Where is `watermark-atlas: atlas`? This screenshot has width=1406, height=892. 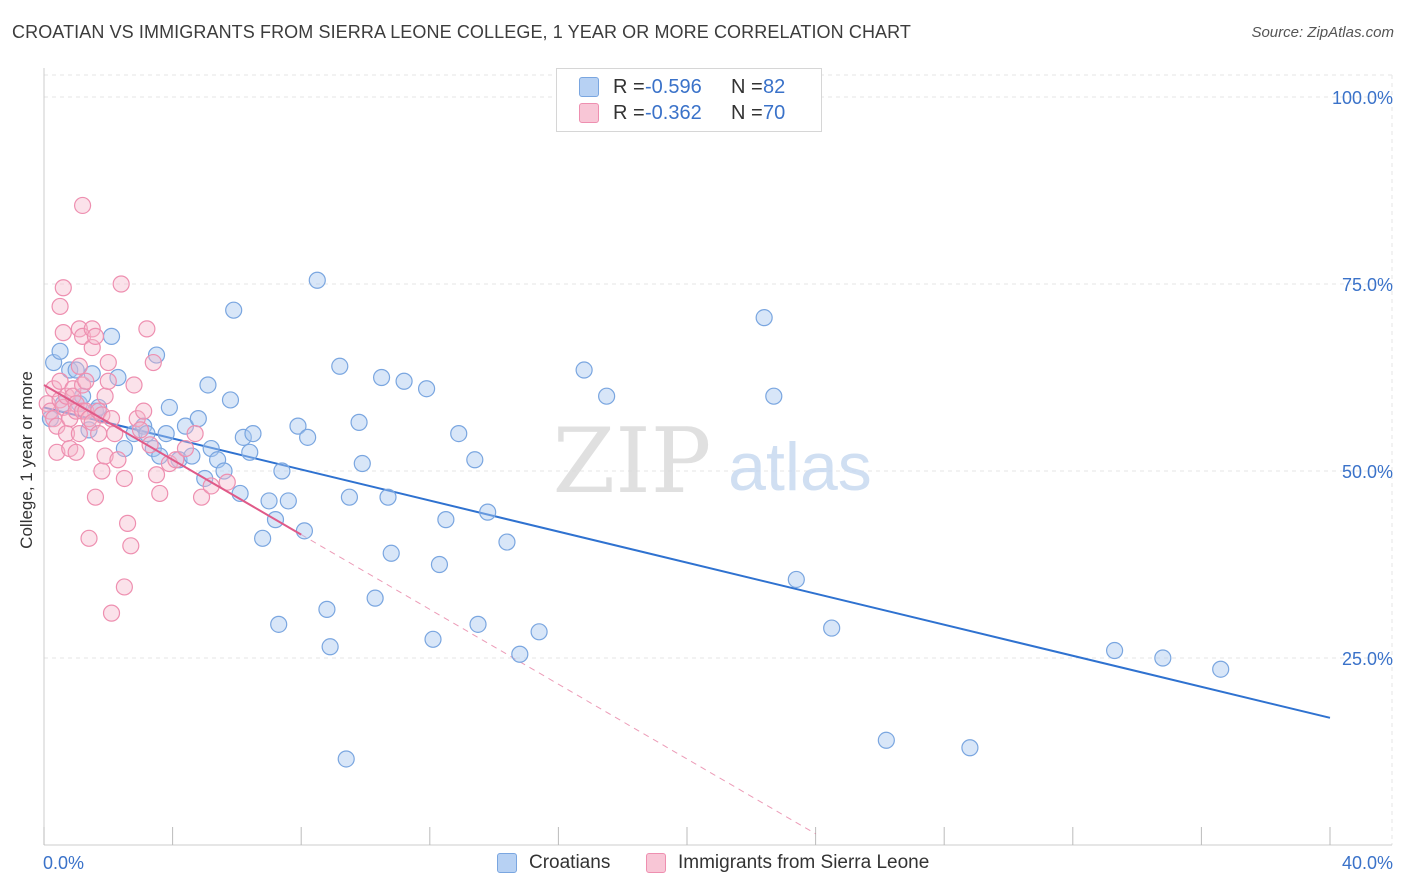 watermark-atlas: atlas is located at coordinates (800, 467).